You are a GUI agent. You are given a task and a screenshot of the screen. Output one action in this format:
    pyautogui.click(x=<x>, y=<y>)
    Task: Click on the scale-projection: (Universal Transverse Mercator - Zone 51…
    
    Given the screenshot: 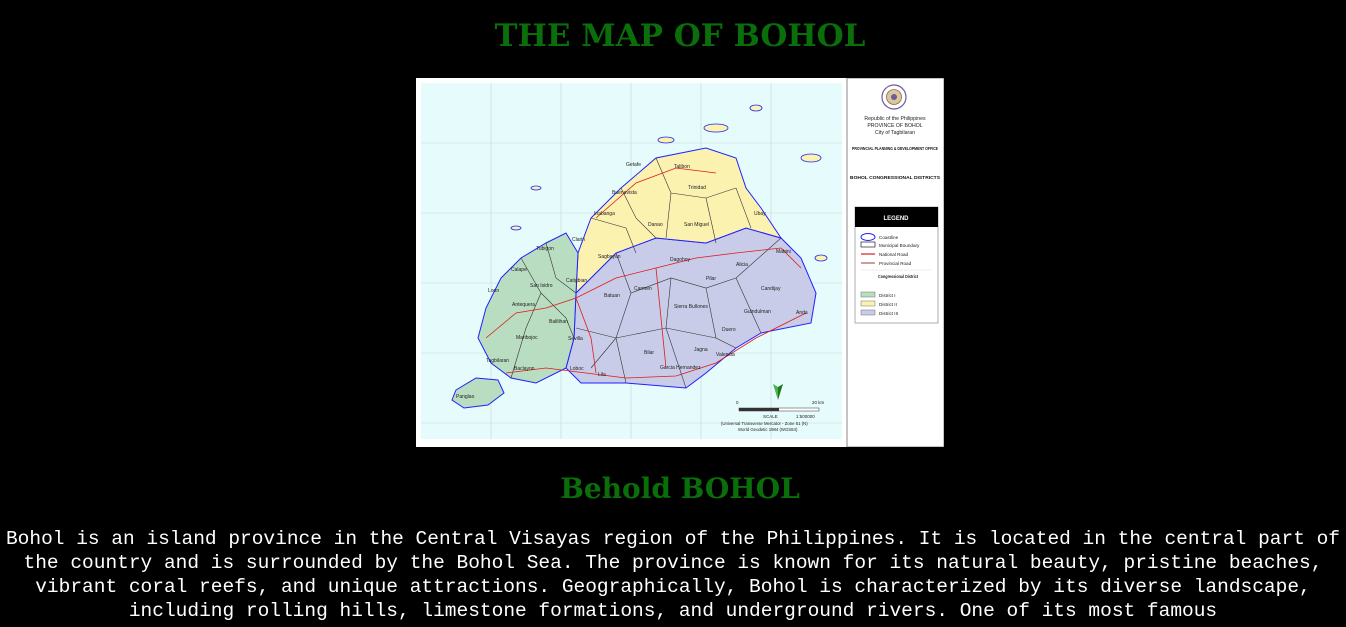 What is the action you would take?
    pyautogui.click(x=764, y=423)
    